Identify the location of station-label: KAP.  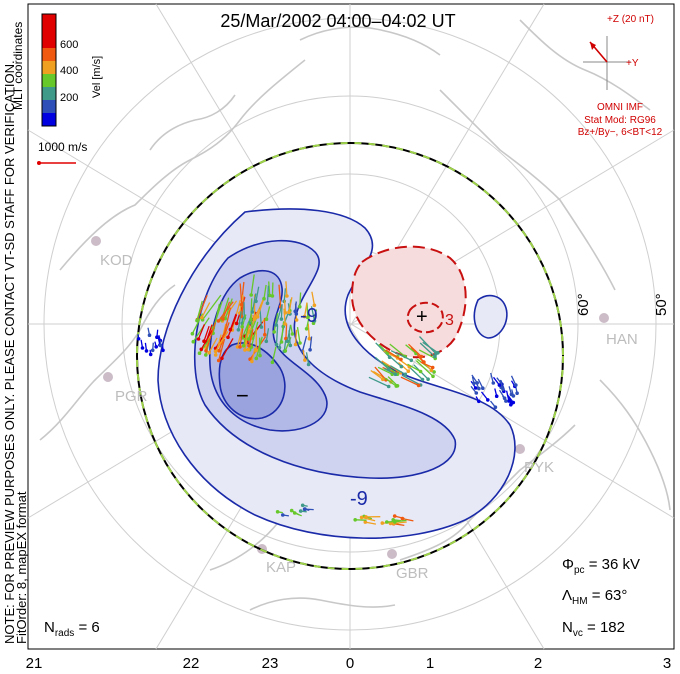
(281, 567).